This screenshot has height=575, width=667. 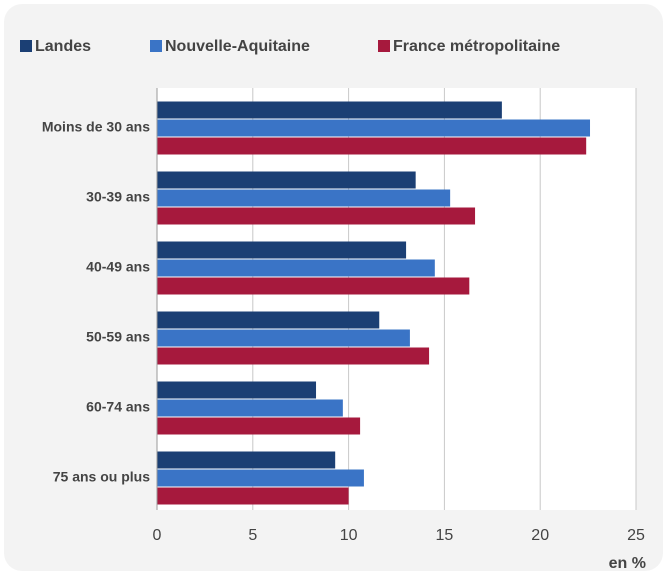 I want to click on y-tick-label: 75 ans ou plus, so click(x=101, y=477).